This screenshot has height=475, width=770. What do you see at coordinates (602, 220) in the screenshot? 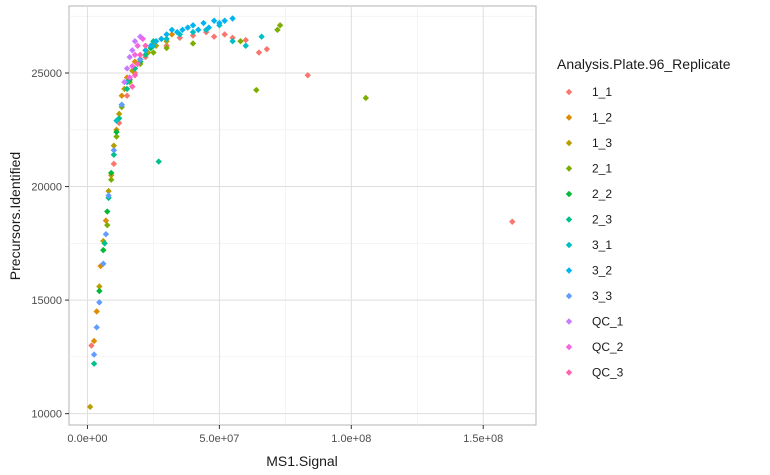
I see `legend-label: 2_3` at bounding box center [602, 220].